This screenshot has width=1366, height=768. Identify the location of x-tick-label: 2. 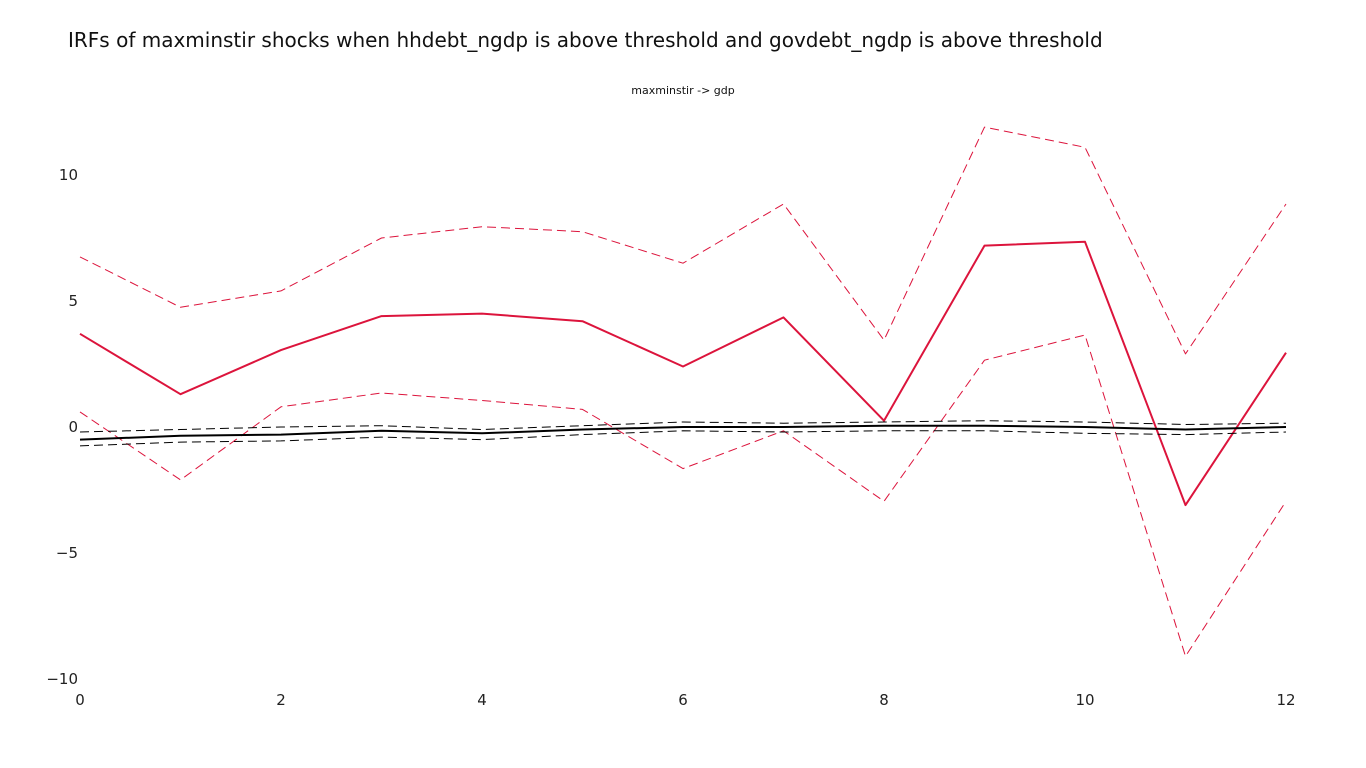
(281, 700).